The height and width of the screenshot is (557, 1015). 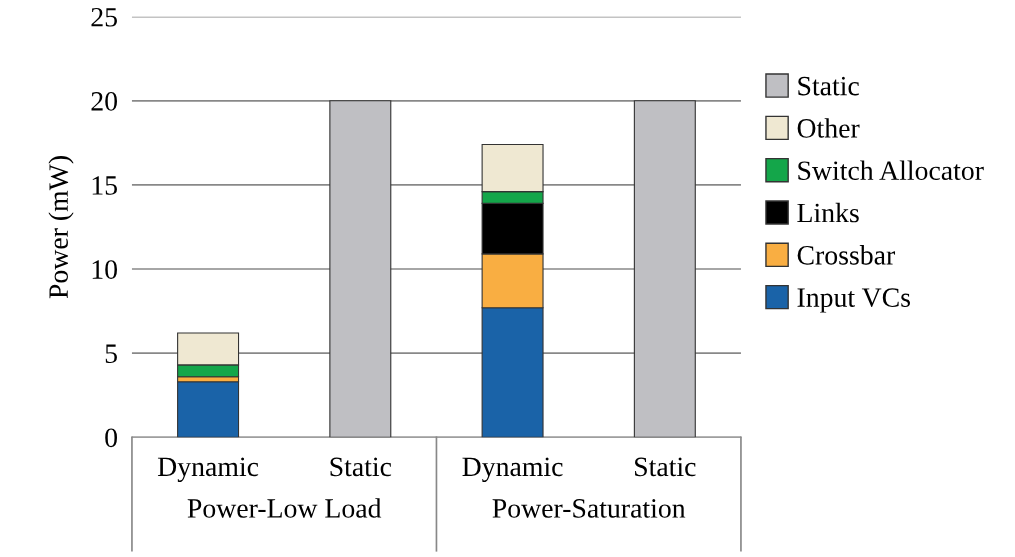 I want to click on legend-label: Other, so click(x=828, y=128).